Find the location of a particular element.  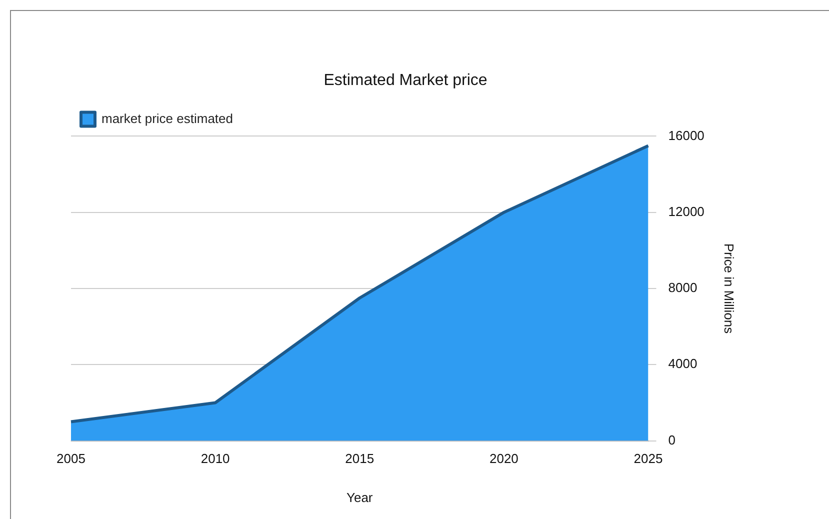

y-tick-label: 8000 is located at coordinates (683, 288).